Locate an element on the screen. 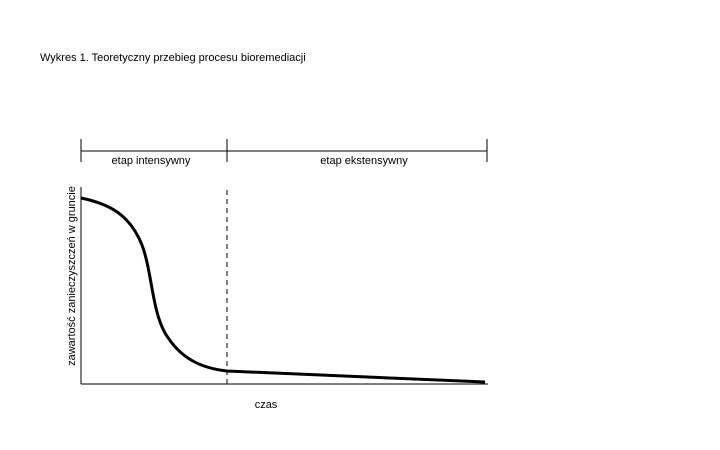 This screenshot has height=450, width=720. phase-label: etap intensywny is located at coordinates (151, 161).